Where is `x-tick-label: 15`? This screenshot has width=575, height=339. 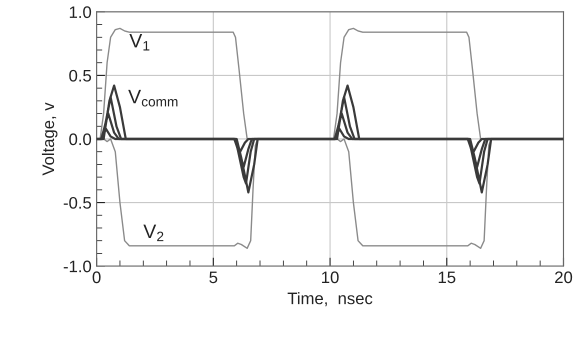 x-tick-label: 15 is located at coordinates (447, 278).